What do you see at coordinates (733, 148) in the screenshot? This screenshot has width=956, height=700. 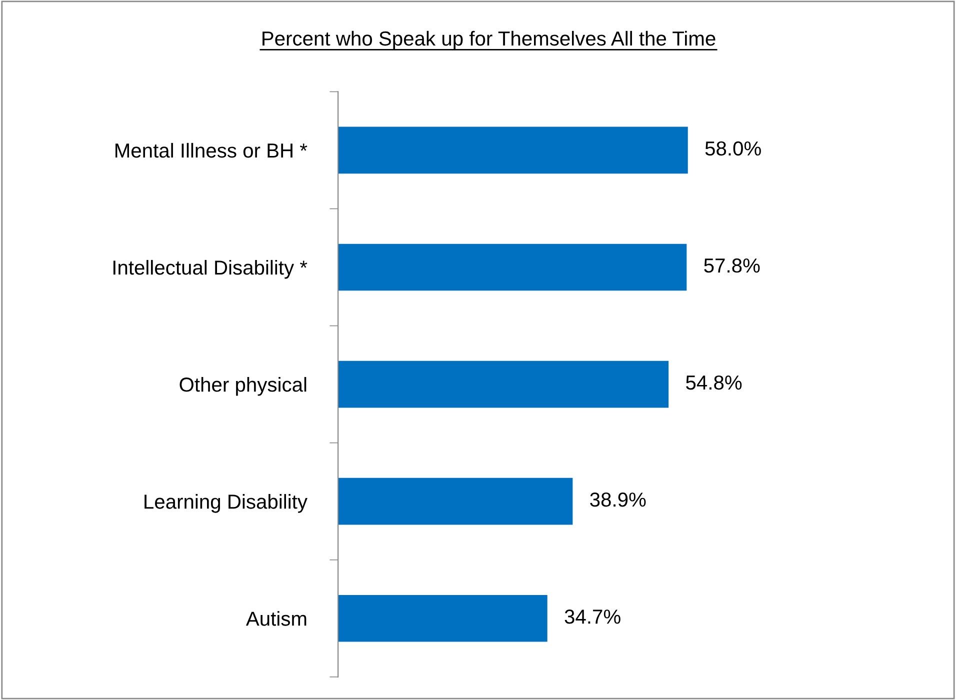 I see `data-label: 58.0%` at bounding box center [733, 148].